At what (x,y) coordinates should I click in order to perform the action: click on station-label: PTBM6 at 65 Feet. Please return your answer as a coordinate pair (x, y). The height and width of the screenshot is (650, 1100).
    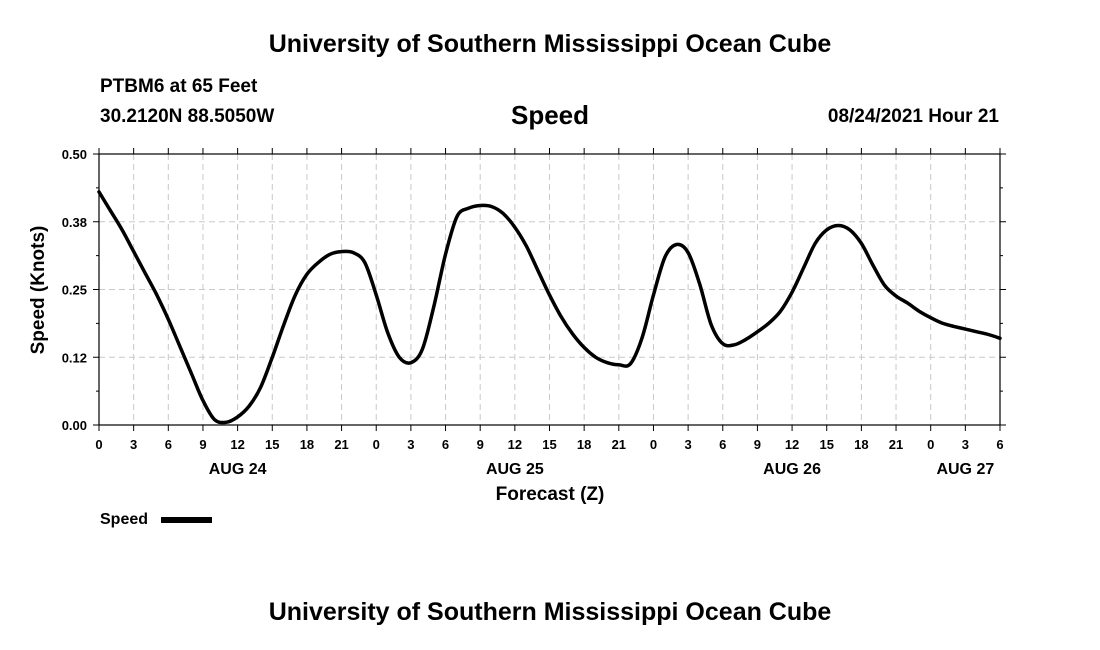
    Looking at the image, I should click on (179, 86).